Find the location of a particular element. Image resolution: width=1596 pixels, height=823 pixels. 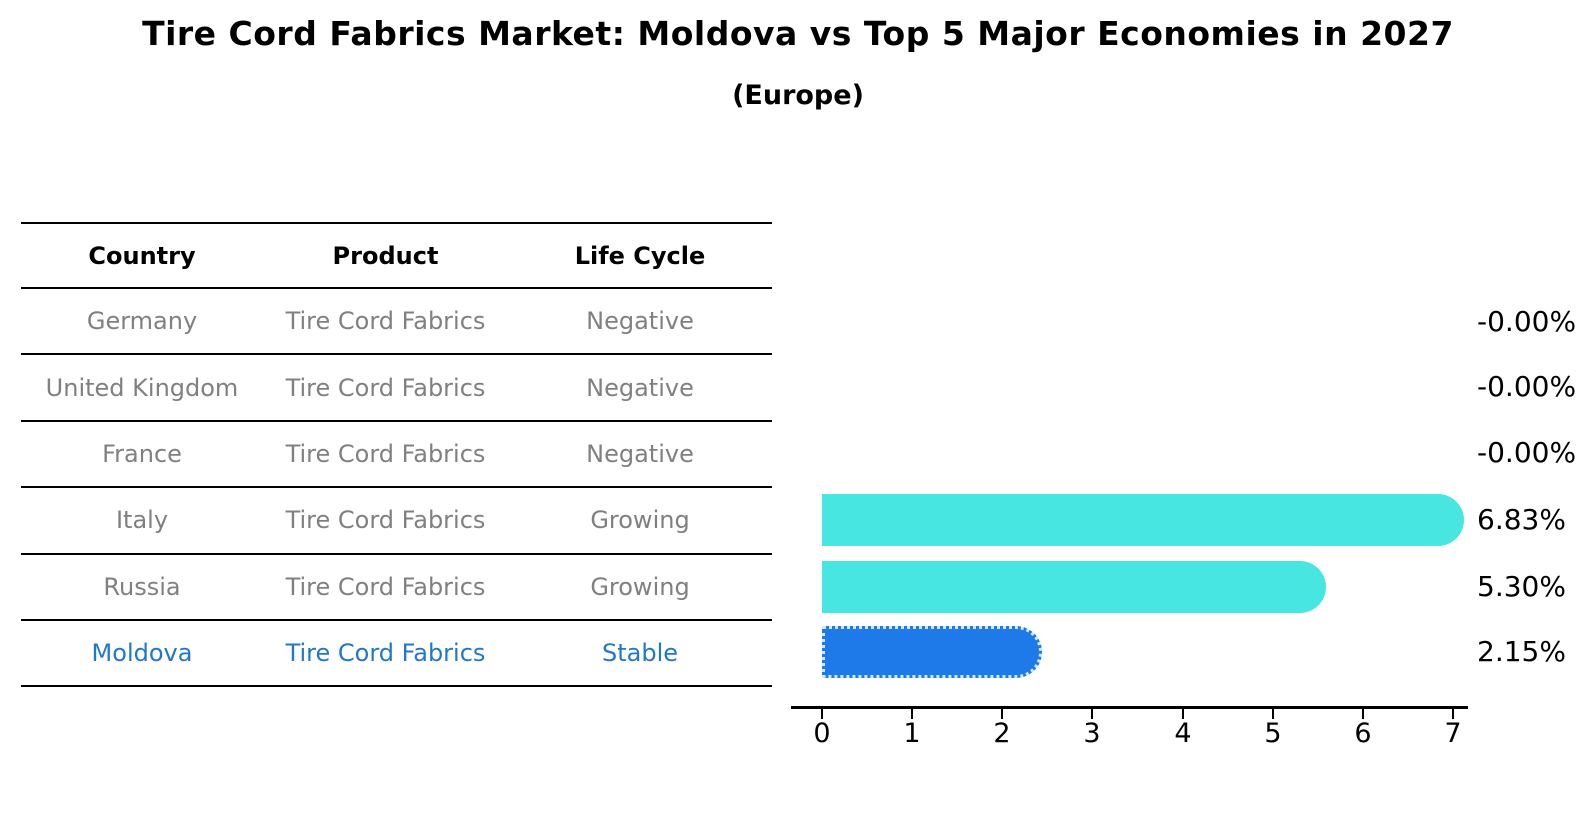

x-tick-label-4: 4 is located at coordinates (1183, 733).